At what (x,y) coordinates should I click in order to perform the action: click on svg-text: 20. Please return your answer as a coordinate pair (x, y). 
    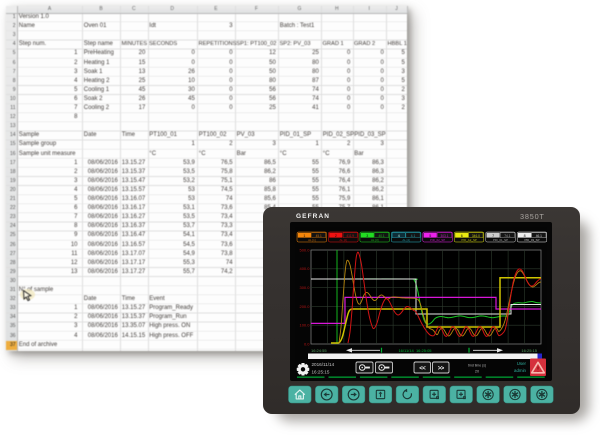
    Looking at the image, I should click on (477, 372).